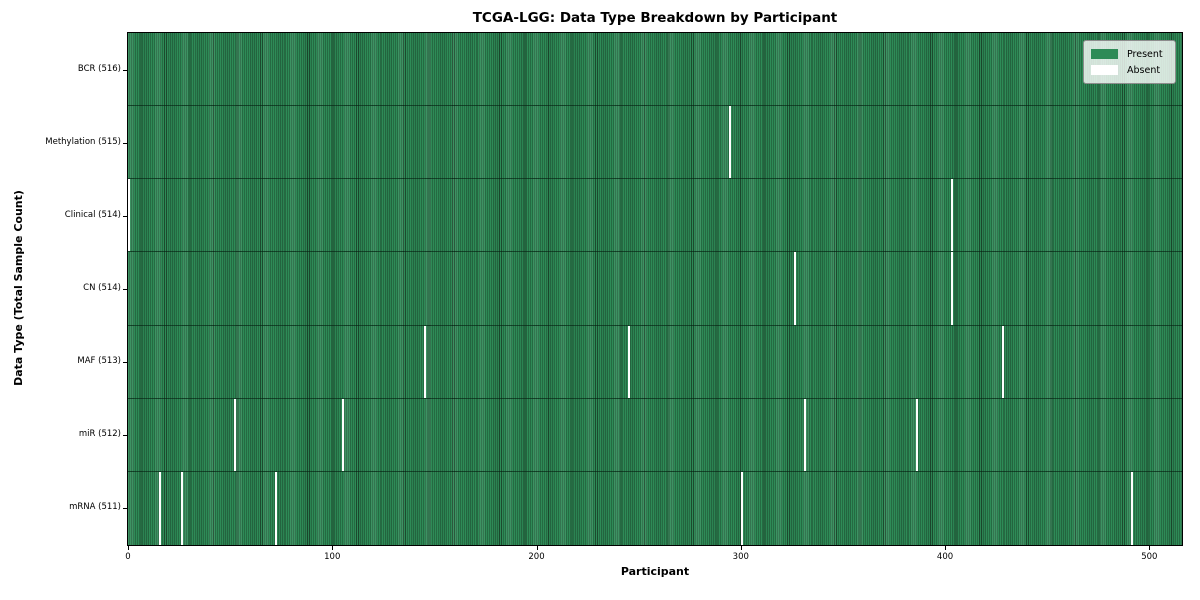 Image resolution: width=1200 pixels, height=600 pixels. Describe the element at coordinates (536, 557) in the screenshot. I see `x-tick-label: 200` at that location.